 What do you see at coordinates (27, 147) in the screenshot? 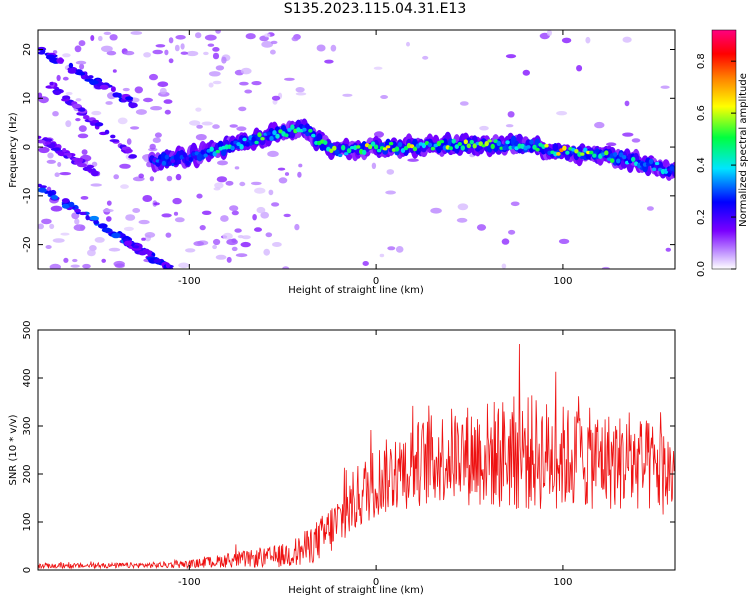
I see `spectrogram-ytick-label: 0` at bounding box center [27, 147].